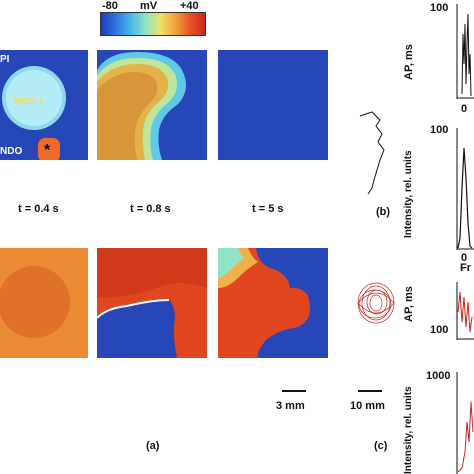 The width and height of the screenshot is (474, 474). Describe the element at coordinates (464, 109) in the screenshot. I see `tick-top-ap-zero: 0` at that location.